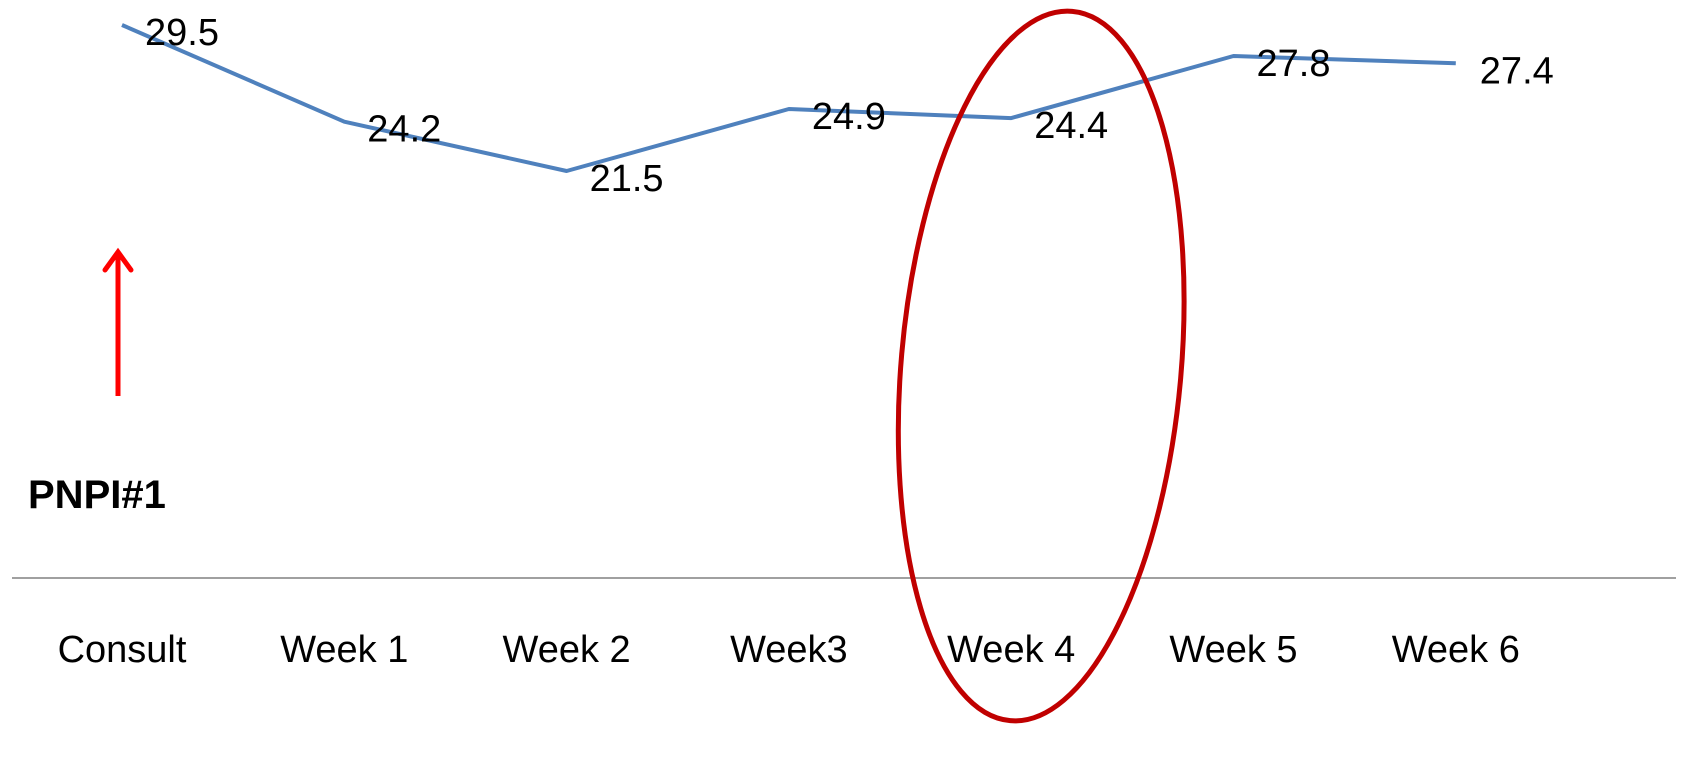  What do you see at coordinates (1071, 126) in the screenshot?
I see `data-label-4: 24.4` at bounding box center [1071, 126].